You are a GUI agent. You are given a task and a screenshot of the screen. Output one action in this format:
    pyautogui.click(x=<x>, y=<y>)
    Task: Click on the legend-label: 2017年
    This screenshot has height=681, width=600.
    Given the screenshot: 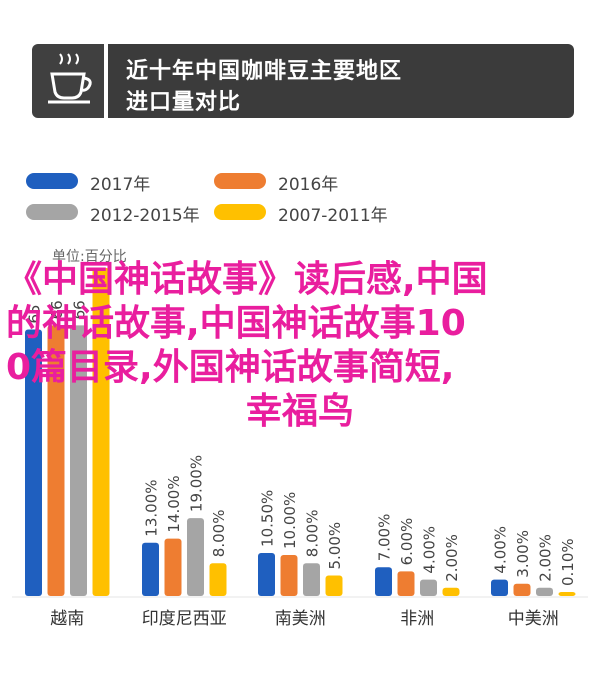 What is the action you would take?
    pyautogui.click(x=120, y=185)
    